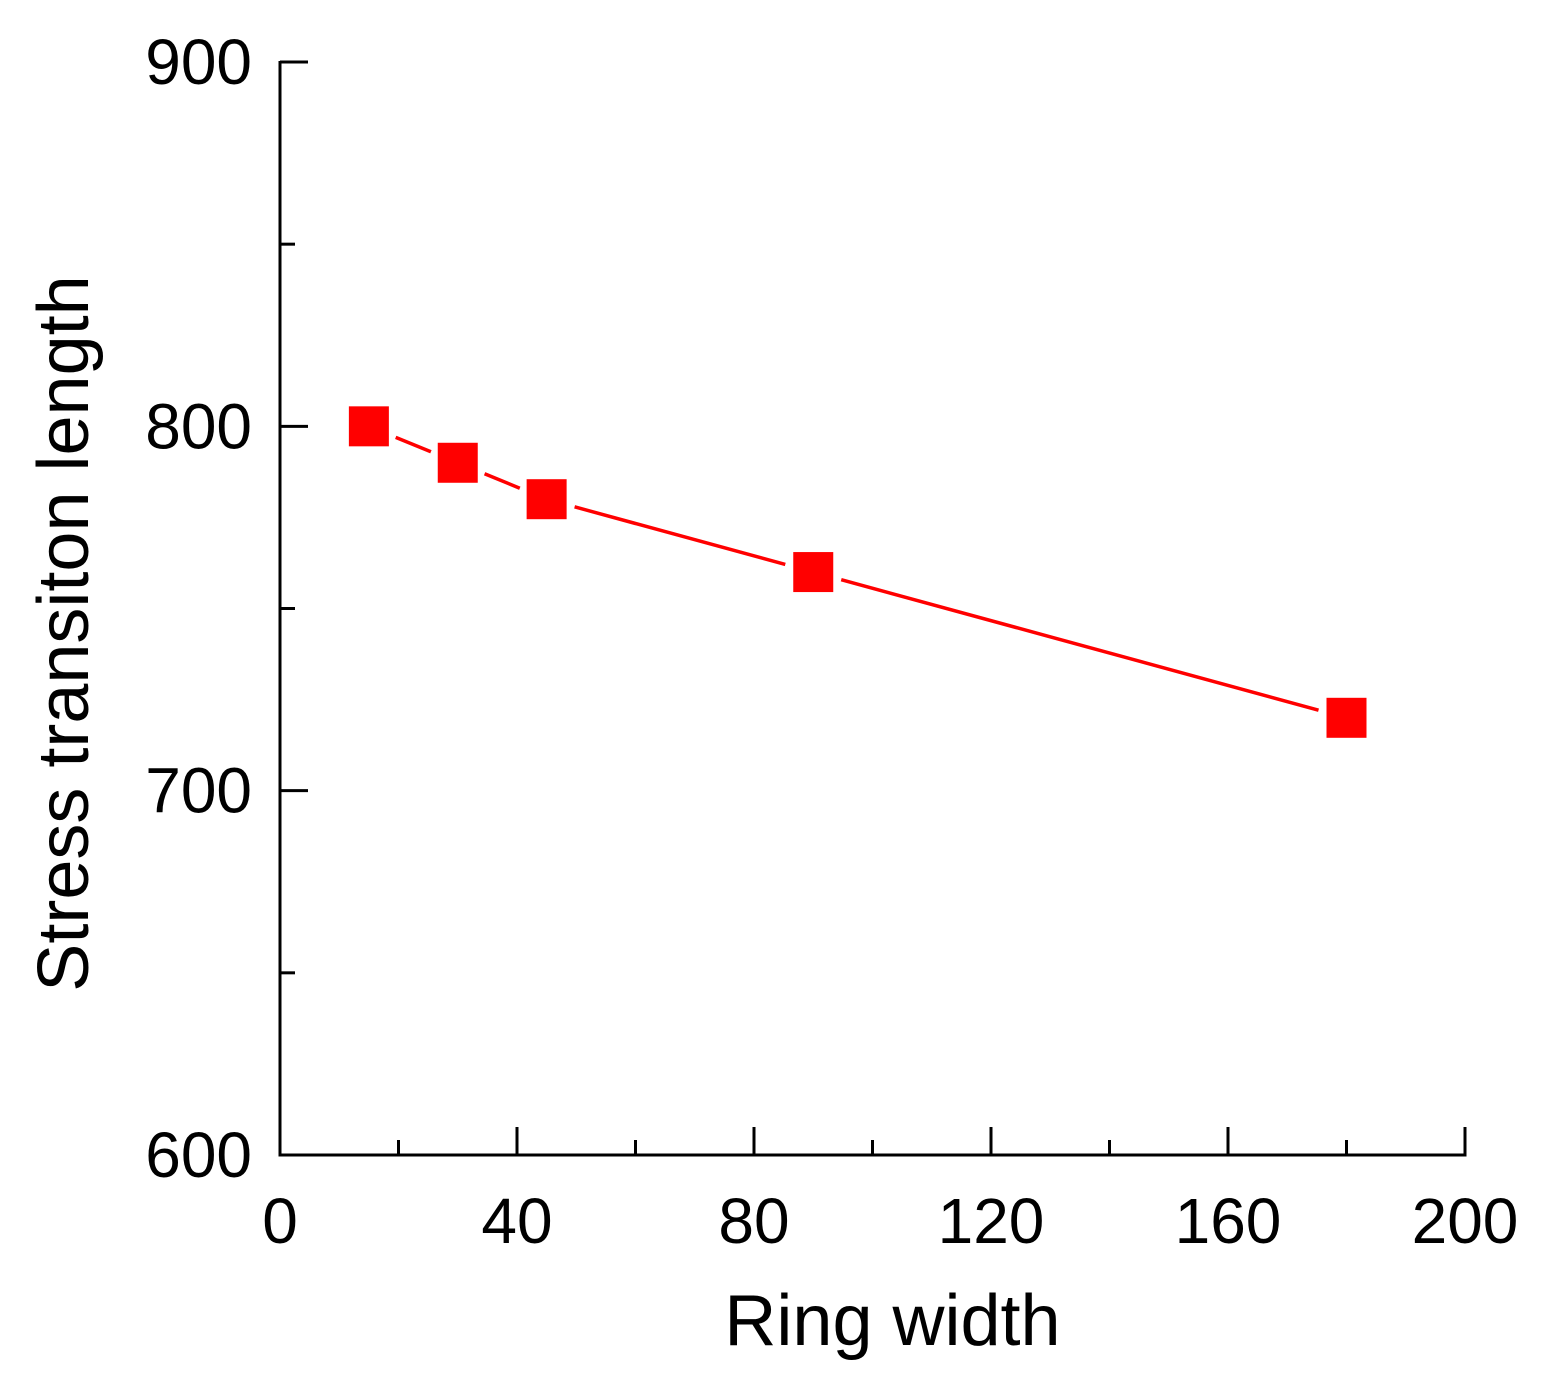 The height and width of the screenshot is (1382, 1553). I want to click on y-tick-label: 800, so click(198, 426).